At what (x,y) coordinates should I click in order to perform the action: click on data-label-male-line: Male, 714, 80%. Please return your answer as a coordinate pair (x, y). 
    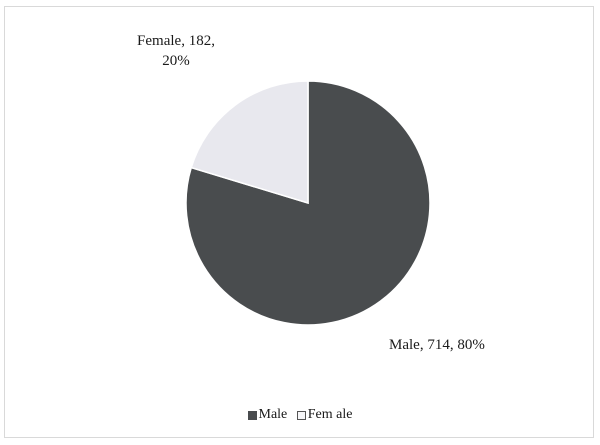
    Looking at the image, I should click on (437, 345).